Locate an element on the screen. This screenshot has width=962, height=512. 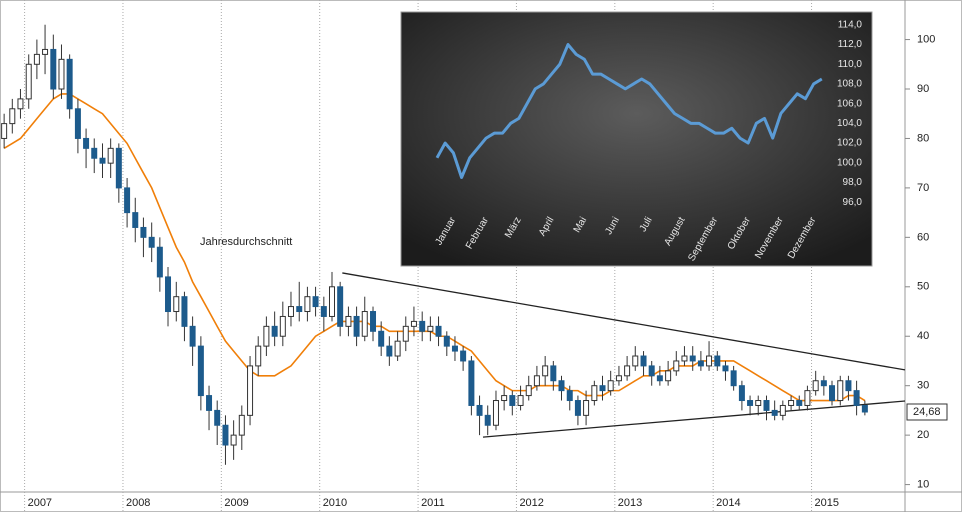
inset-y-tick-label: 114,0 is located at coordinates (850, 24).